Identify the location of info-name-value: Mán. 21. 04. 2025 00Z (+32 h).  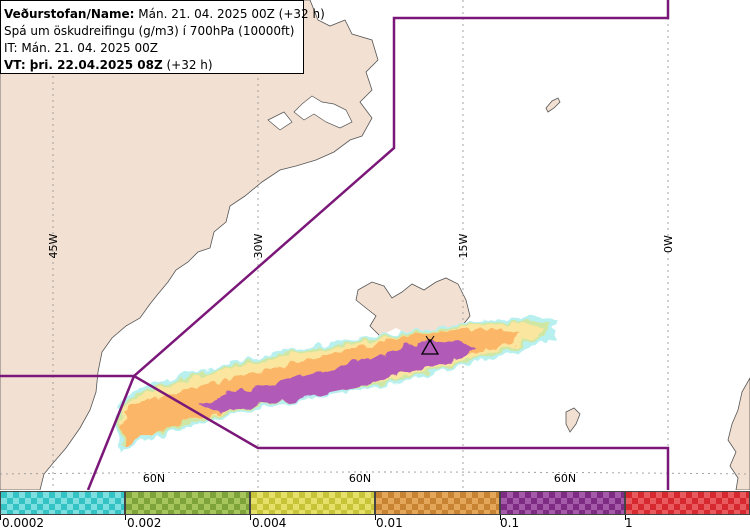
(231, 14).